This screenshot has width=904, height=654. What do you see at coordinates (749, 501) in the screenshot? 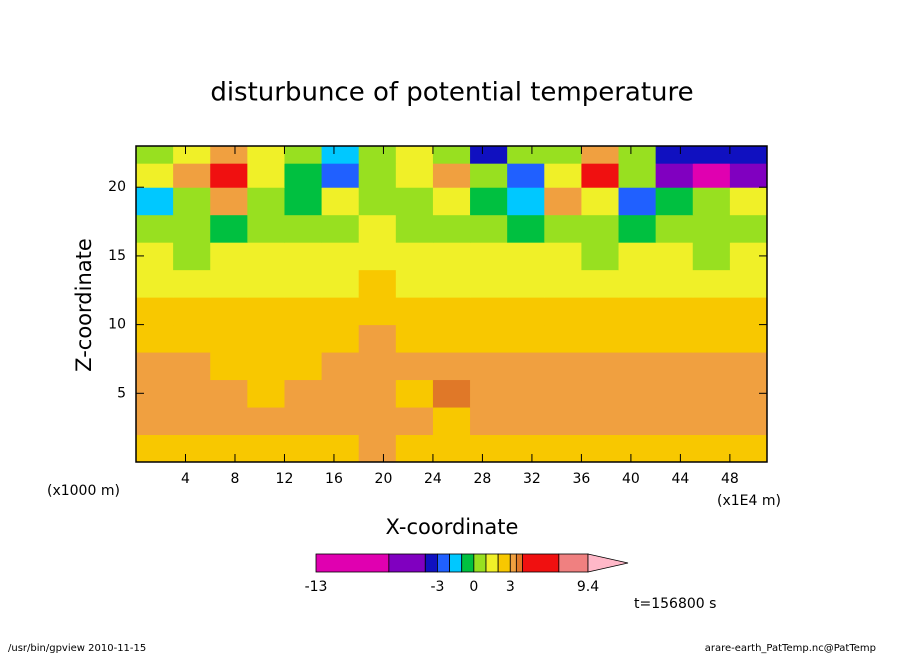
I see `x-scale-note: (x1E4 m)` at bounding box center [749, 501].